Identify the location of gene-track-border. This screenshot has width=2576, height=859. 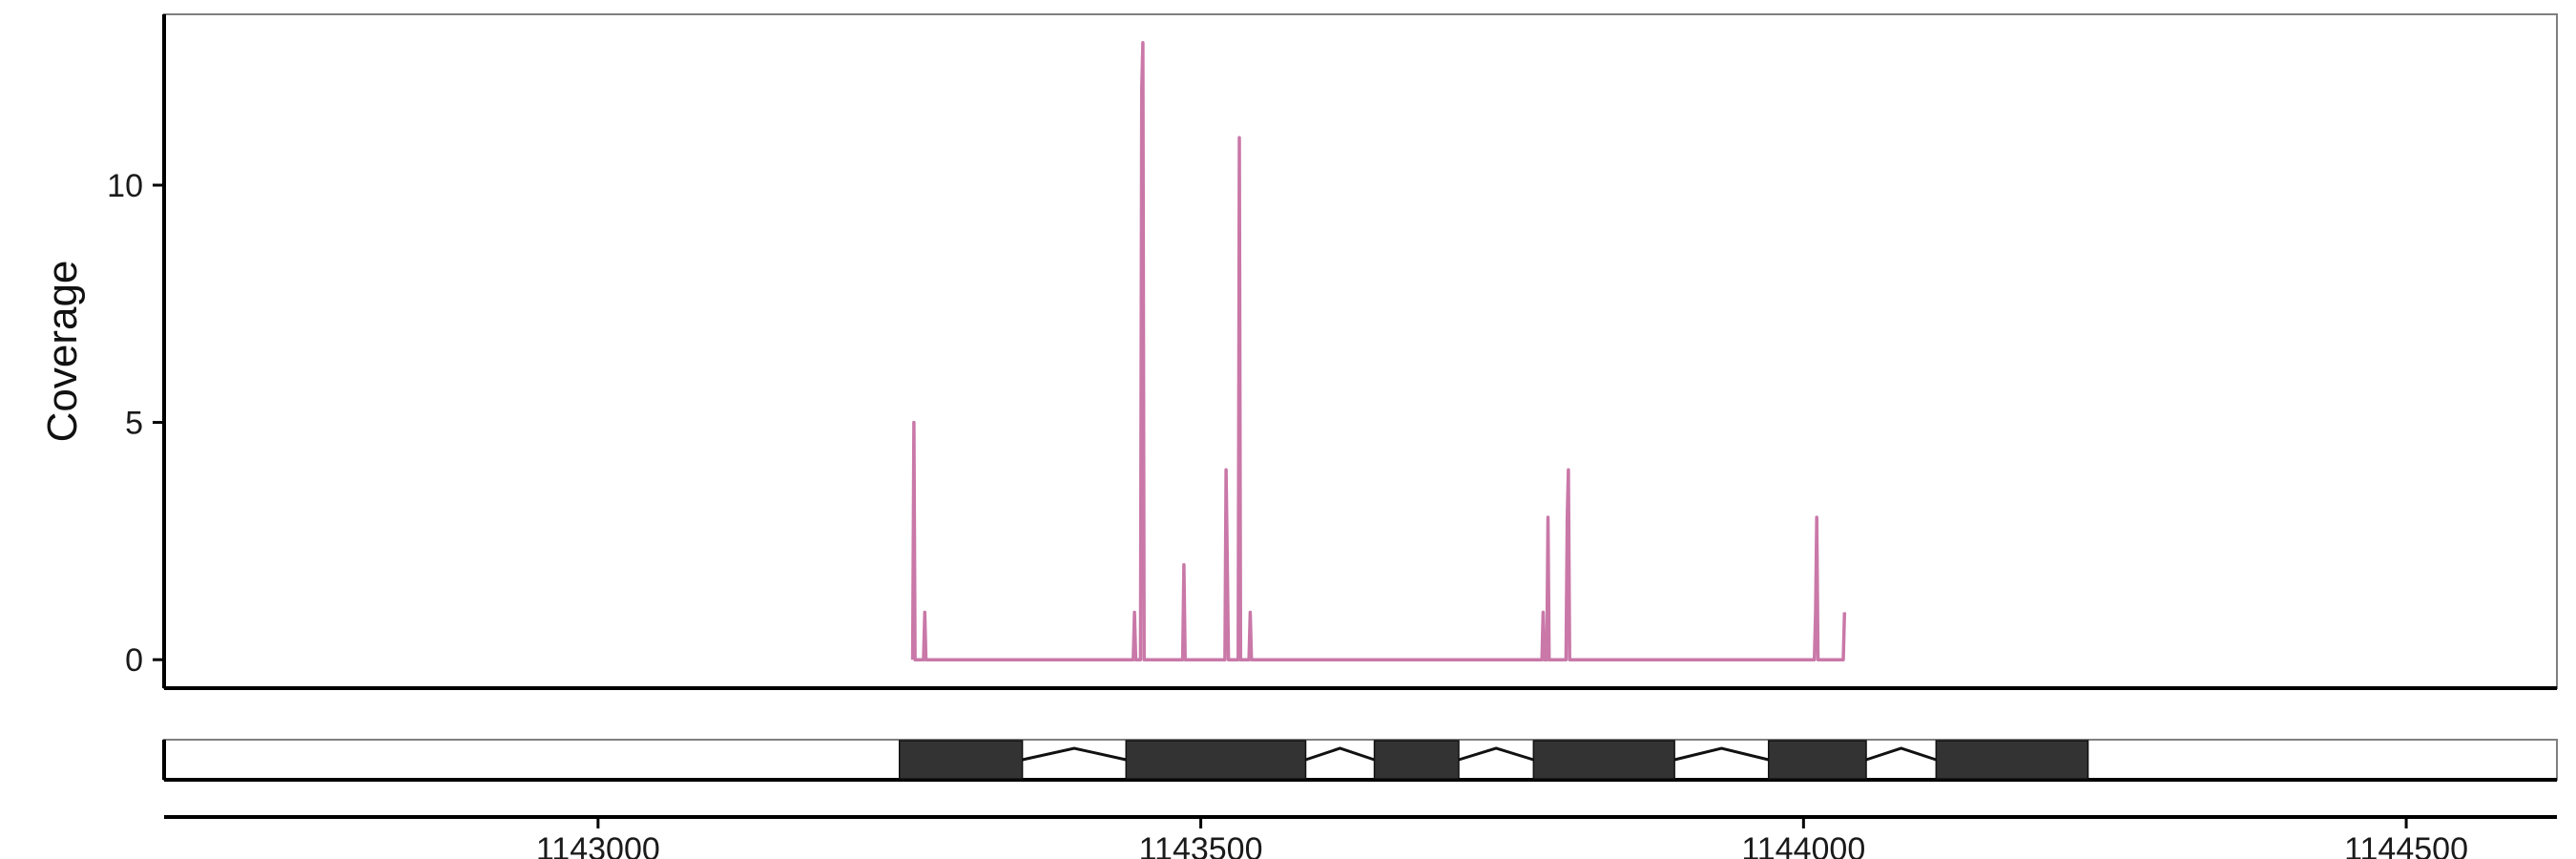
(1360, 760).